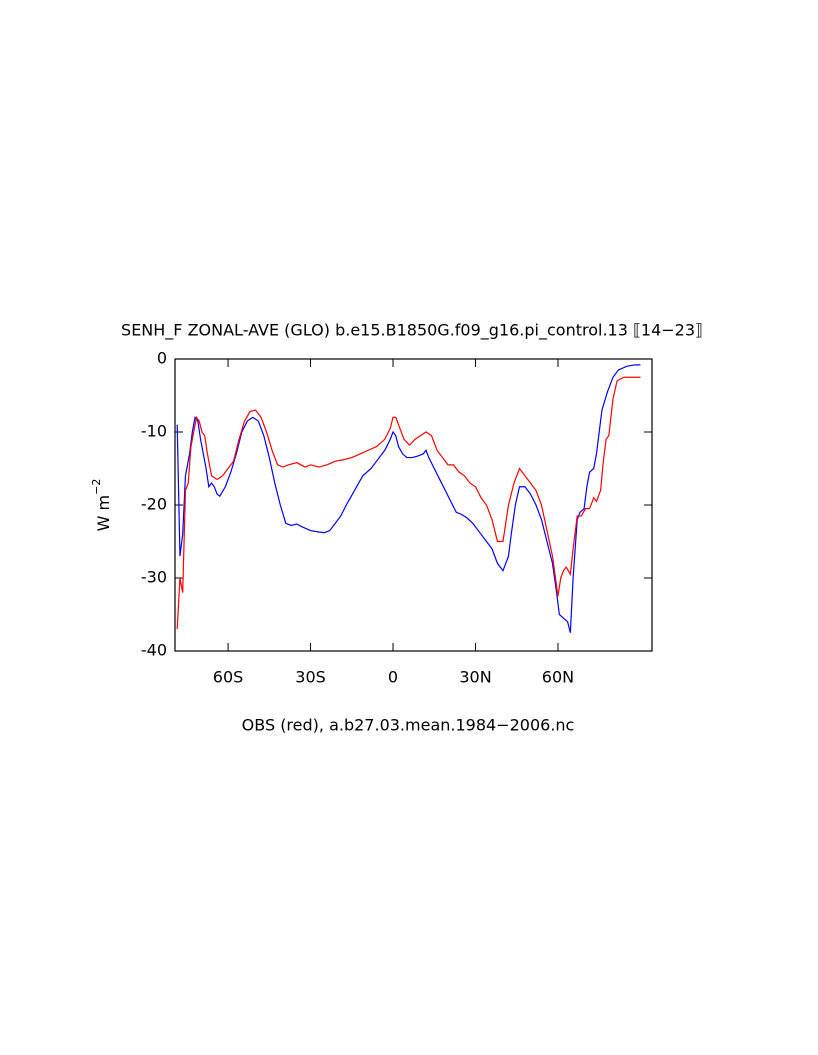 This screenshot has height=1055, width=818. I want to click on y-axis-label: W m−2, so click(101, 505).